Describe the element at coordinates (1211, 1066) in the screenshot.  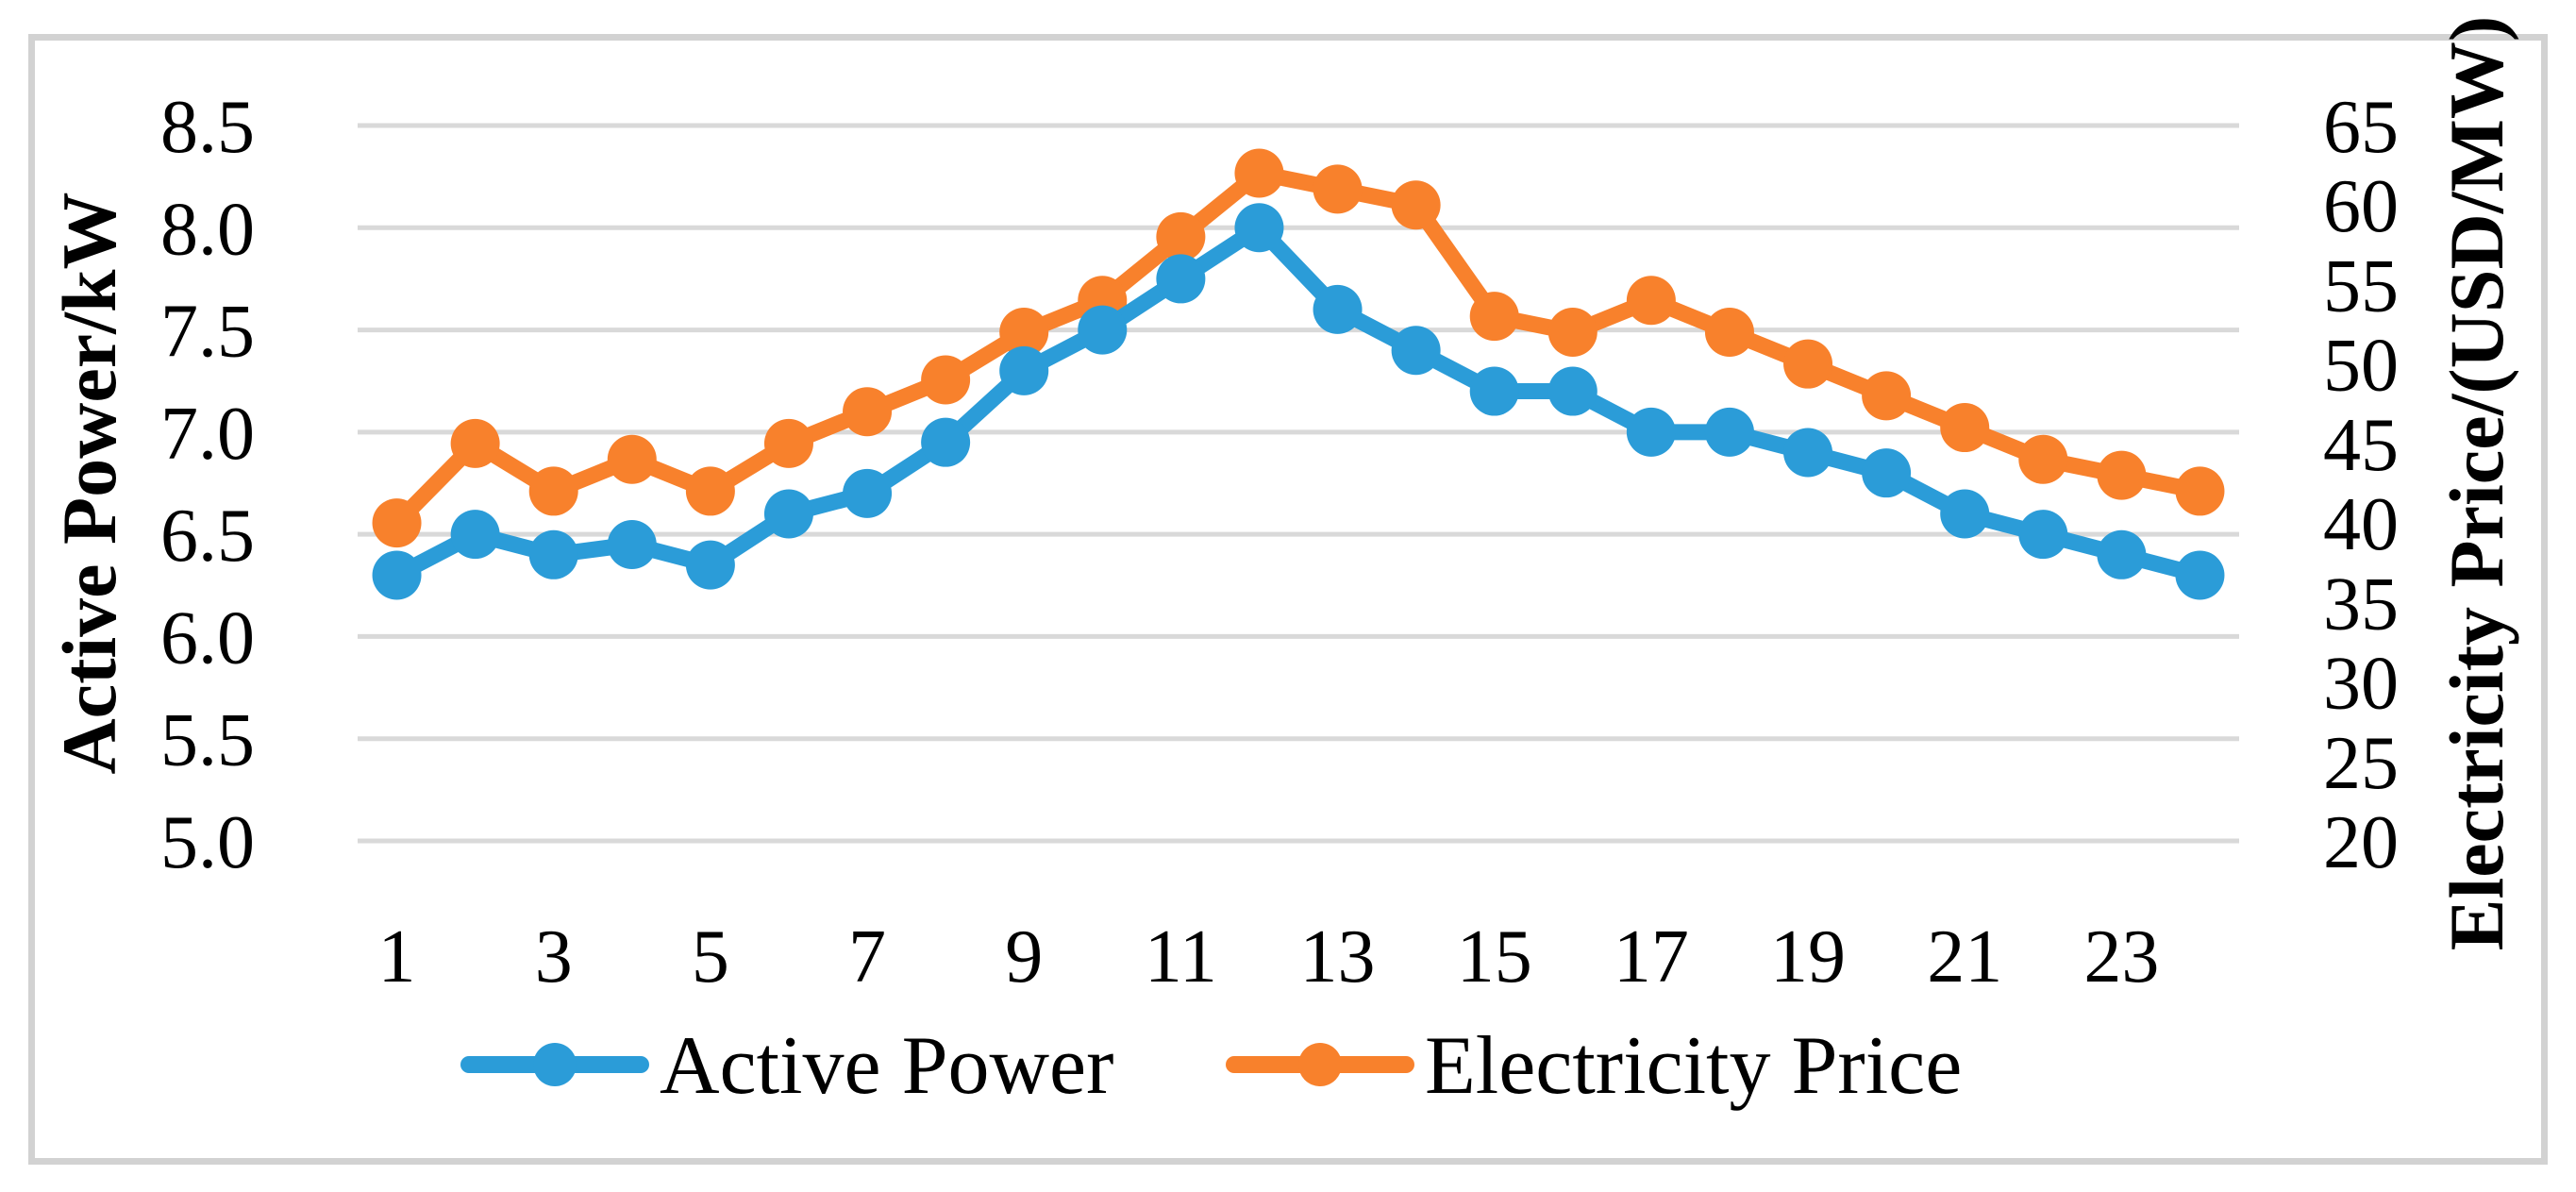
I see `legend: Active Power Electricity Price` at that location.